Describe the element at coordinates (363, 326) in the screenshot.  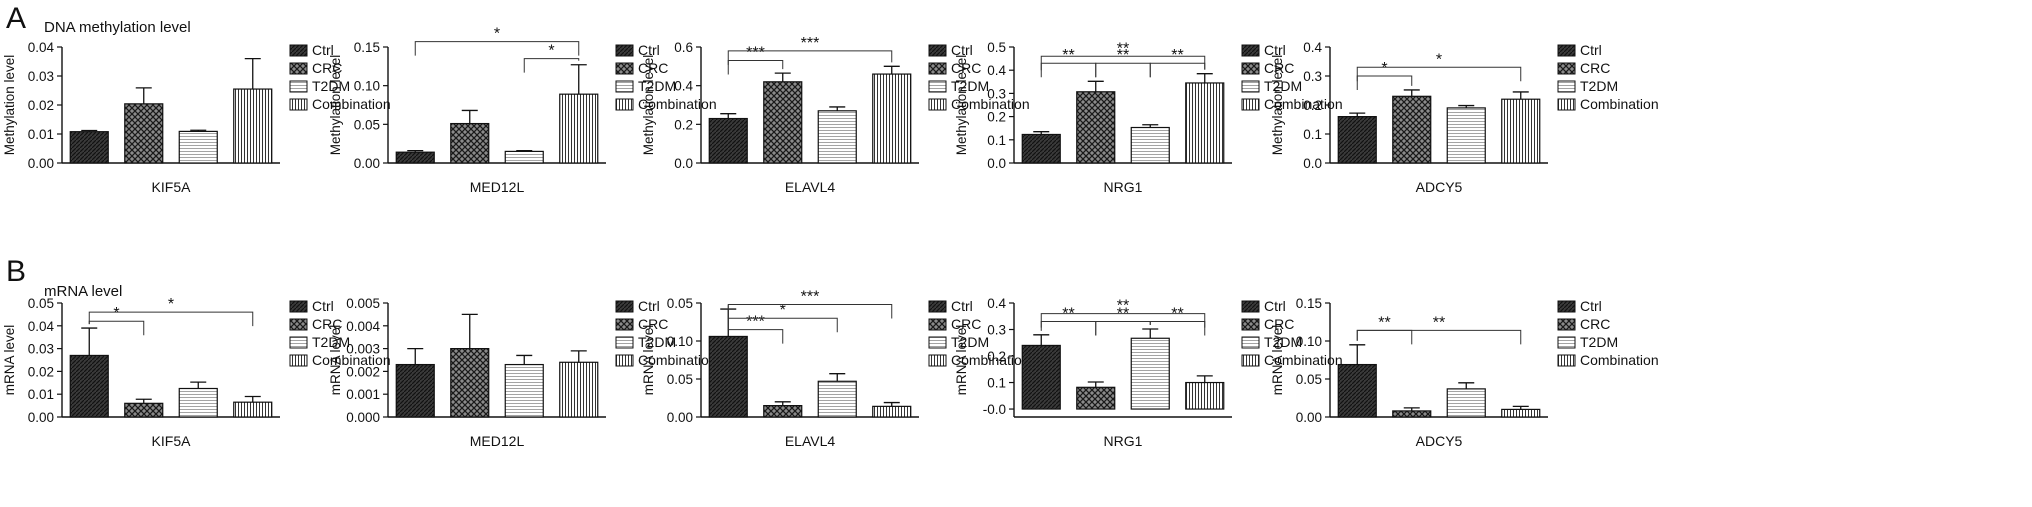
I see `y-tick-label: 0.004` at that location.